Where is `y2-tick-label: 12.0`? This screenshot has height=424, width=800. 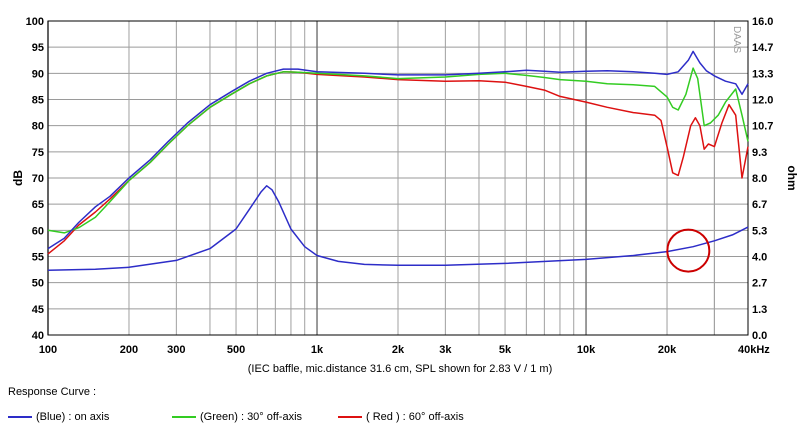
y2-tick-label: 12.0 is located at coordinates (762, 101).